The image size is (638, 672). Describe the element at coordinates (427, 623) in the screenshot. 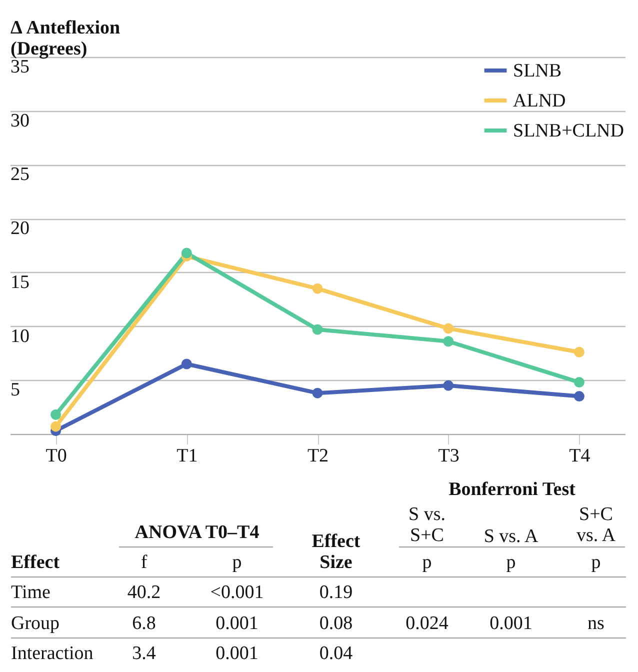

I see `text: 0.024` at that location.